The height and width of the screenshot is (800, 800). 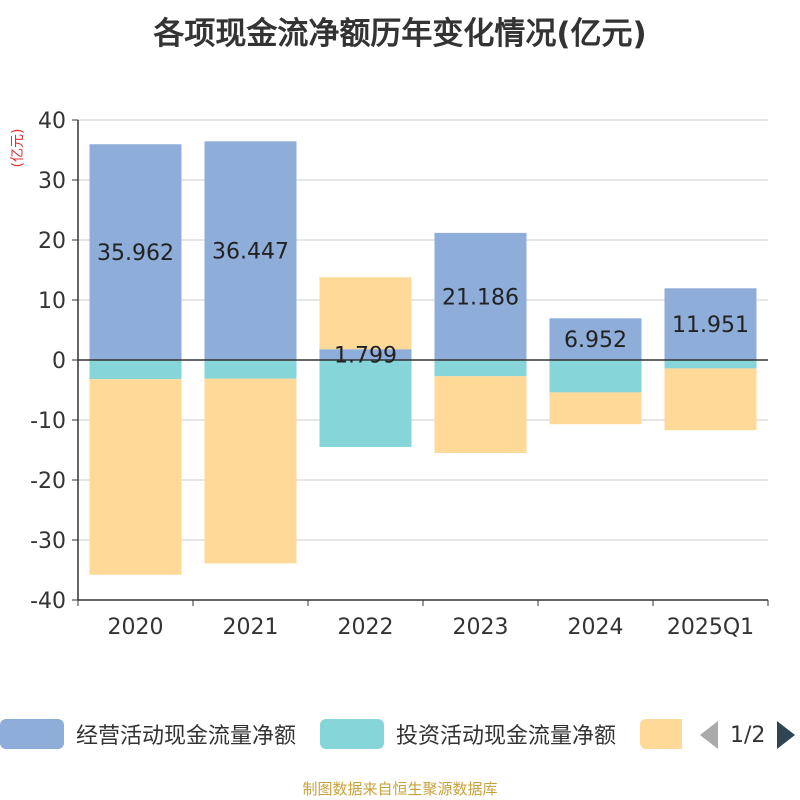 What do you see at coordinates (48, 481) in the screenshot?
I see `y-tick-label: -20` at bounding box center [48, 481].